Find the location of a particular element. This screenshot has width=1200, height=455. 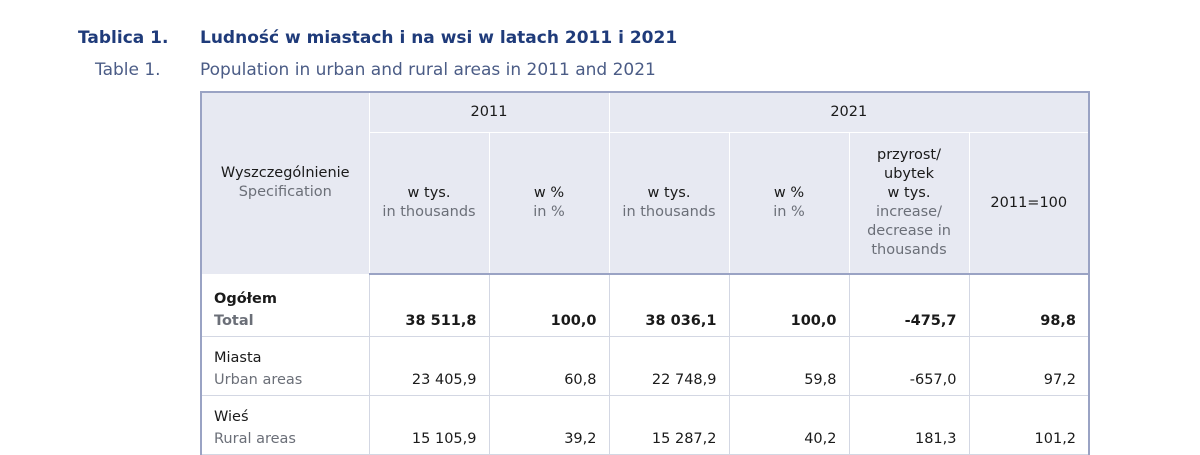

cell-index: 101,2 is located at coordinates (1030, 425).